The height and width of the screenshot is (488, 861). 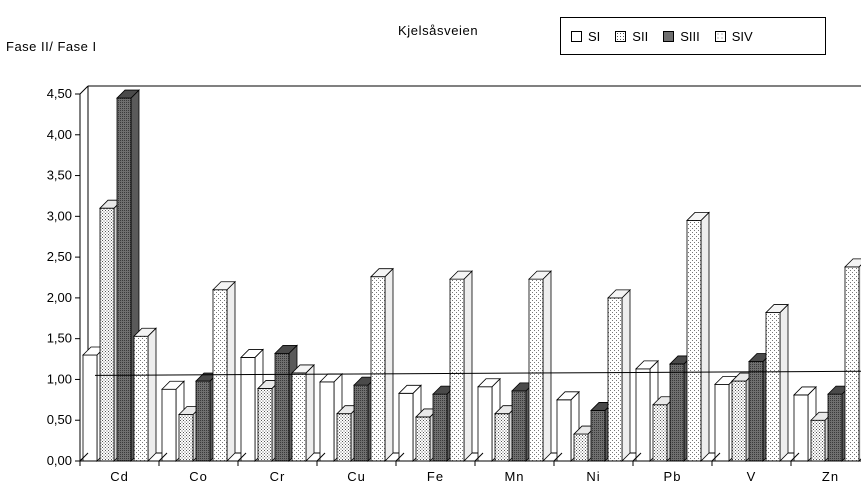 I want to click on bar-siv-v, so click(x=777, y=382).